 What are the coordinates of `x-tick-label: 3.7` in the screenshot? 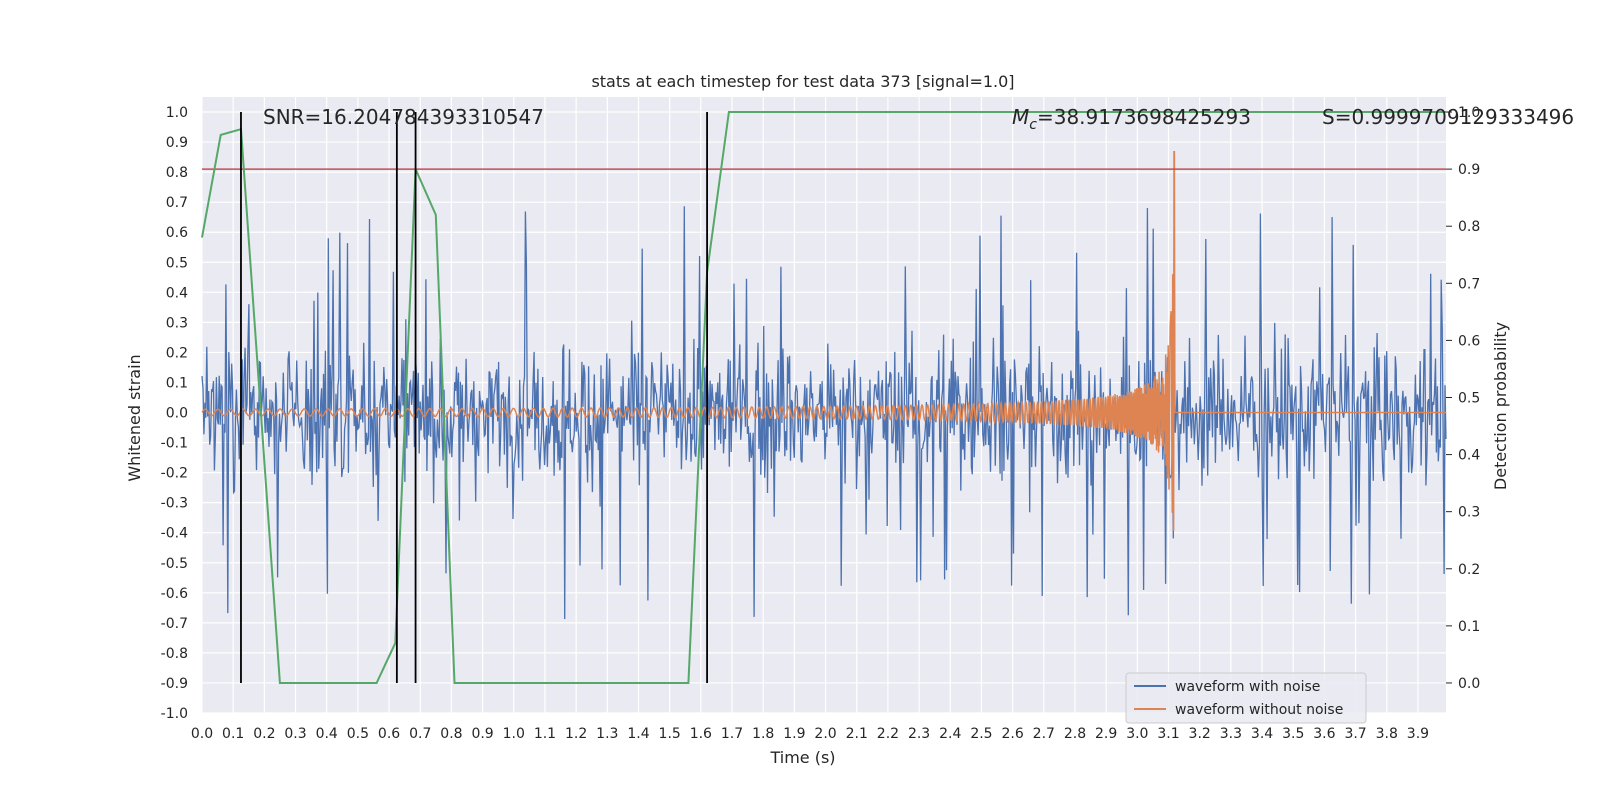 It's located at (1355, 734).